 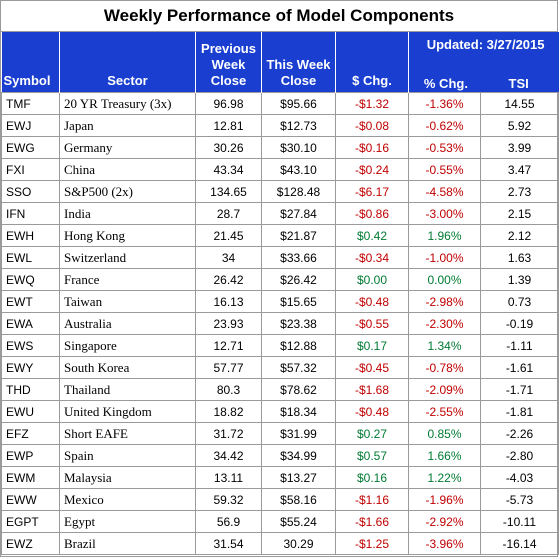 I want to click on tsi-cell: -16.14, so click(x=519, y=543).